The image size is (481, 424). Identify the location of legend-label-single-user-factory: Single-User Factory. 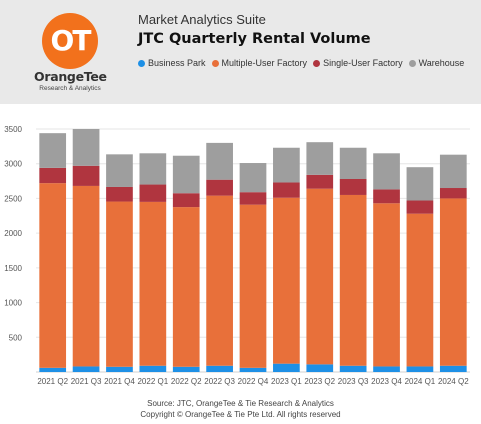
(363, 63).